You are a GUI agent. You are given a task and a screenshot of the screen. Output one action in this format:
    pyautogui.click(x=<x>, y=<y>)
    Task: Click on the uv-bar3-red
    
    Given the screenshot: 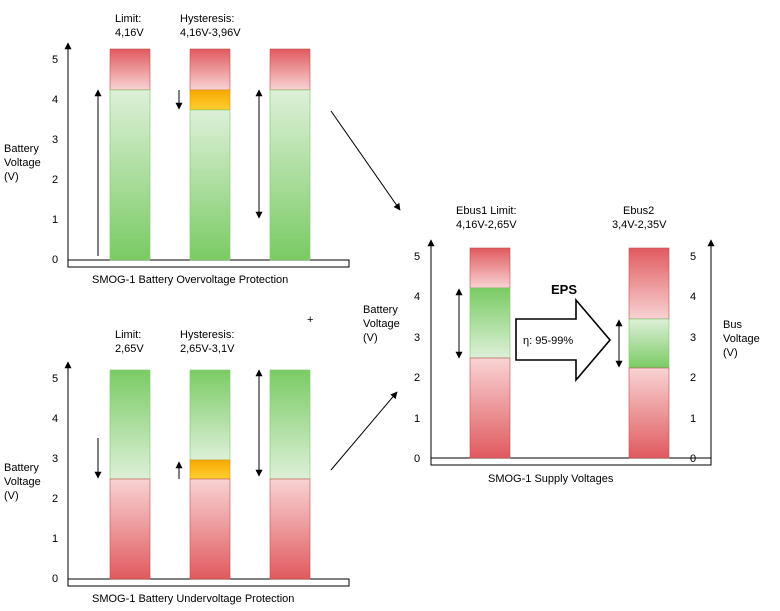 What is the action you would take?
    pyautogui.click(x=290, y=529)
    